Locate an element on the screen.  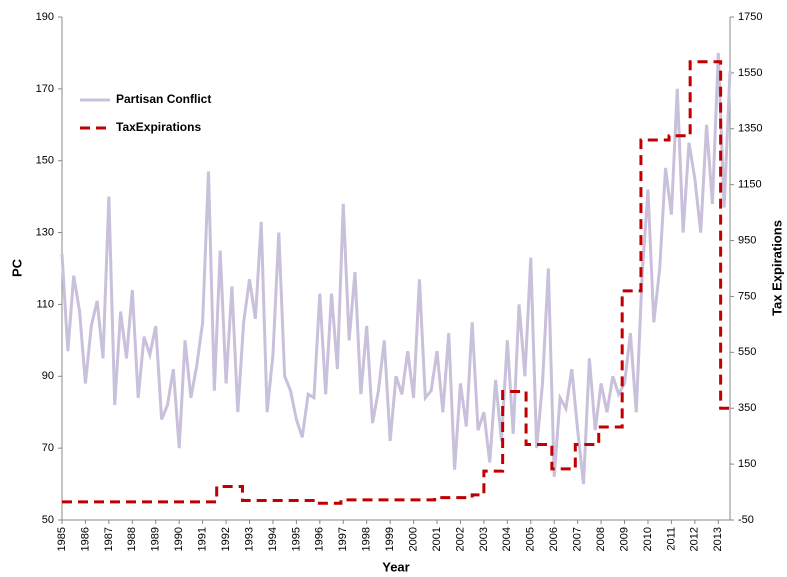
x-tick-label: 2007 is located at coordinates (578, 539).